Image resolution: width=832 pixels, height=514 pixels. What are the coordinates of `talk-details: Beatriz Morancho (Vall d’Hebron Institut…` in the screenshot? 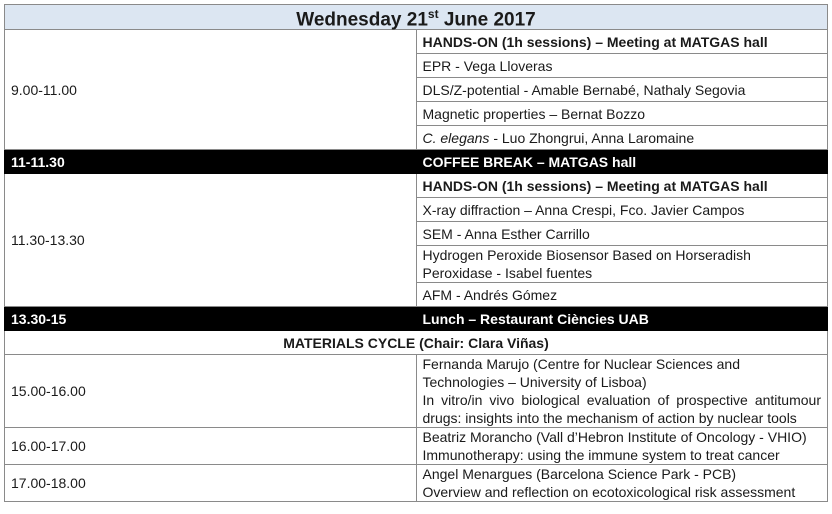 It's located at (621, 446).